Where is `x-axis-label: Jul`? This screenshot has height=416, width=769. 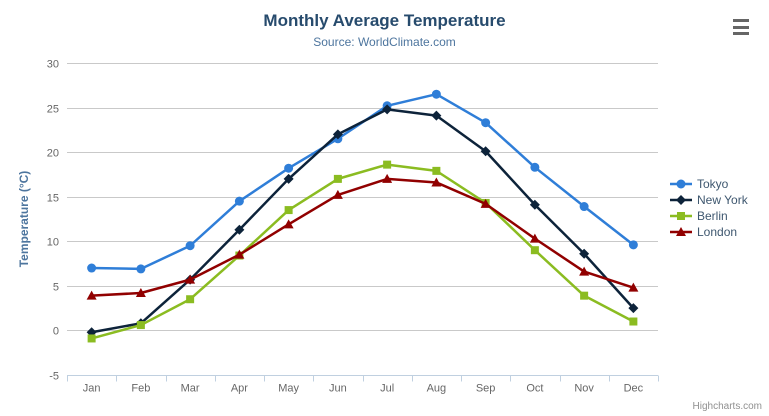
x-axis-label: Jul is located at coordinates (387, 389).